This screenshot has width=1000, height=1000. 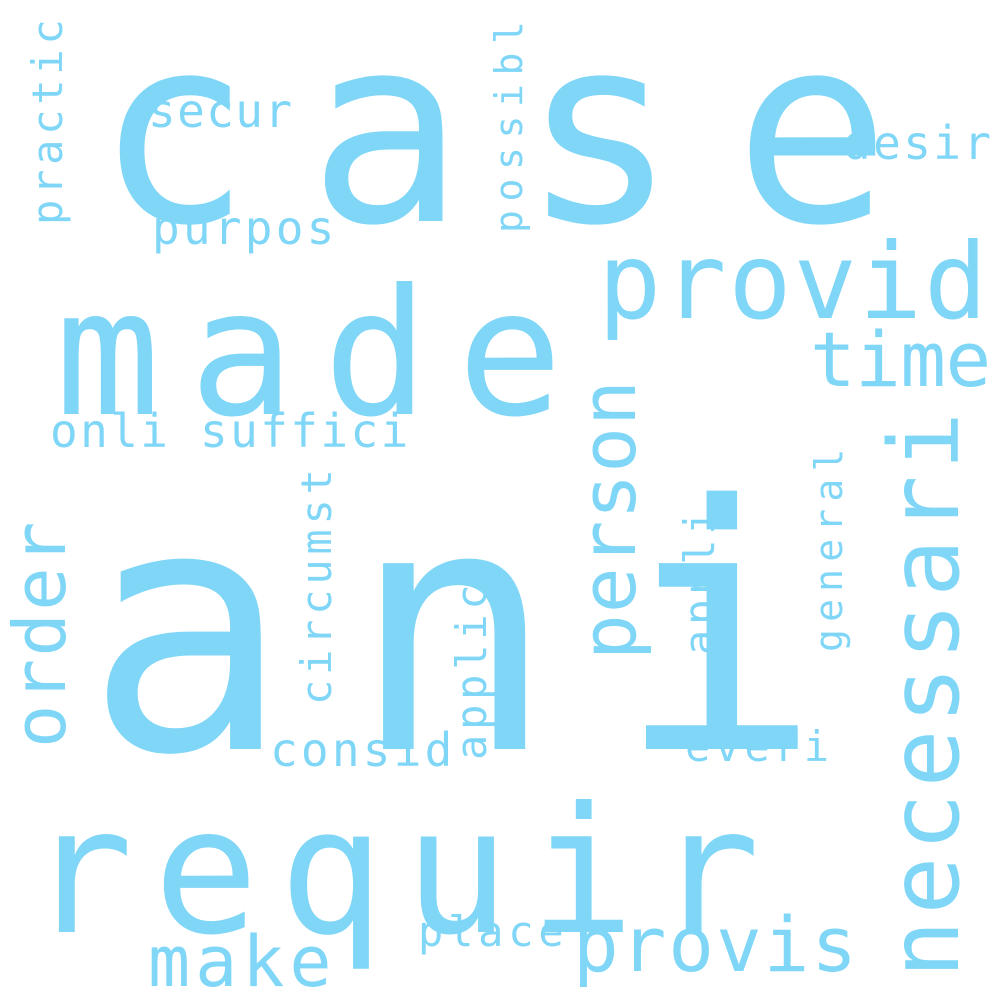 What do you see at coordinates (41, 633) in the screenshot?
I see `word-order: order` at bounding box center [41, 633].